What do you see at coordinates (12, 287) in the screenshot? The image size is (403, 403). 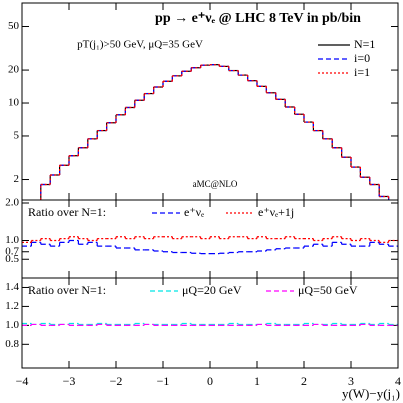 I see `y-tick-label: 1.4` at bounding box center [12, 287].